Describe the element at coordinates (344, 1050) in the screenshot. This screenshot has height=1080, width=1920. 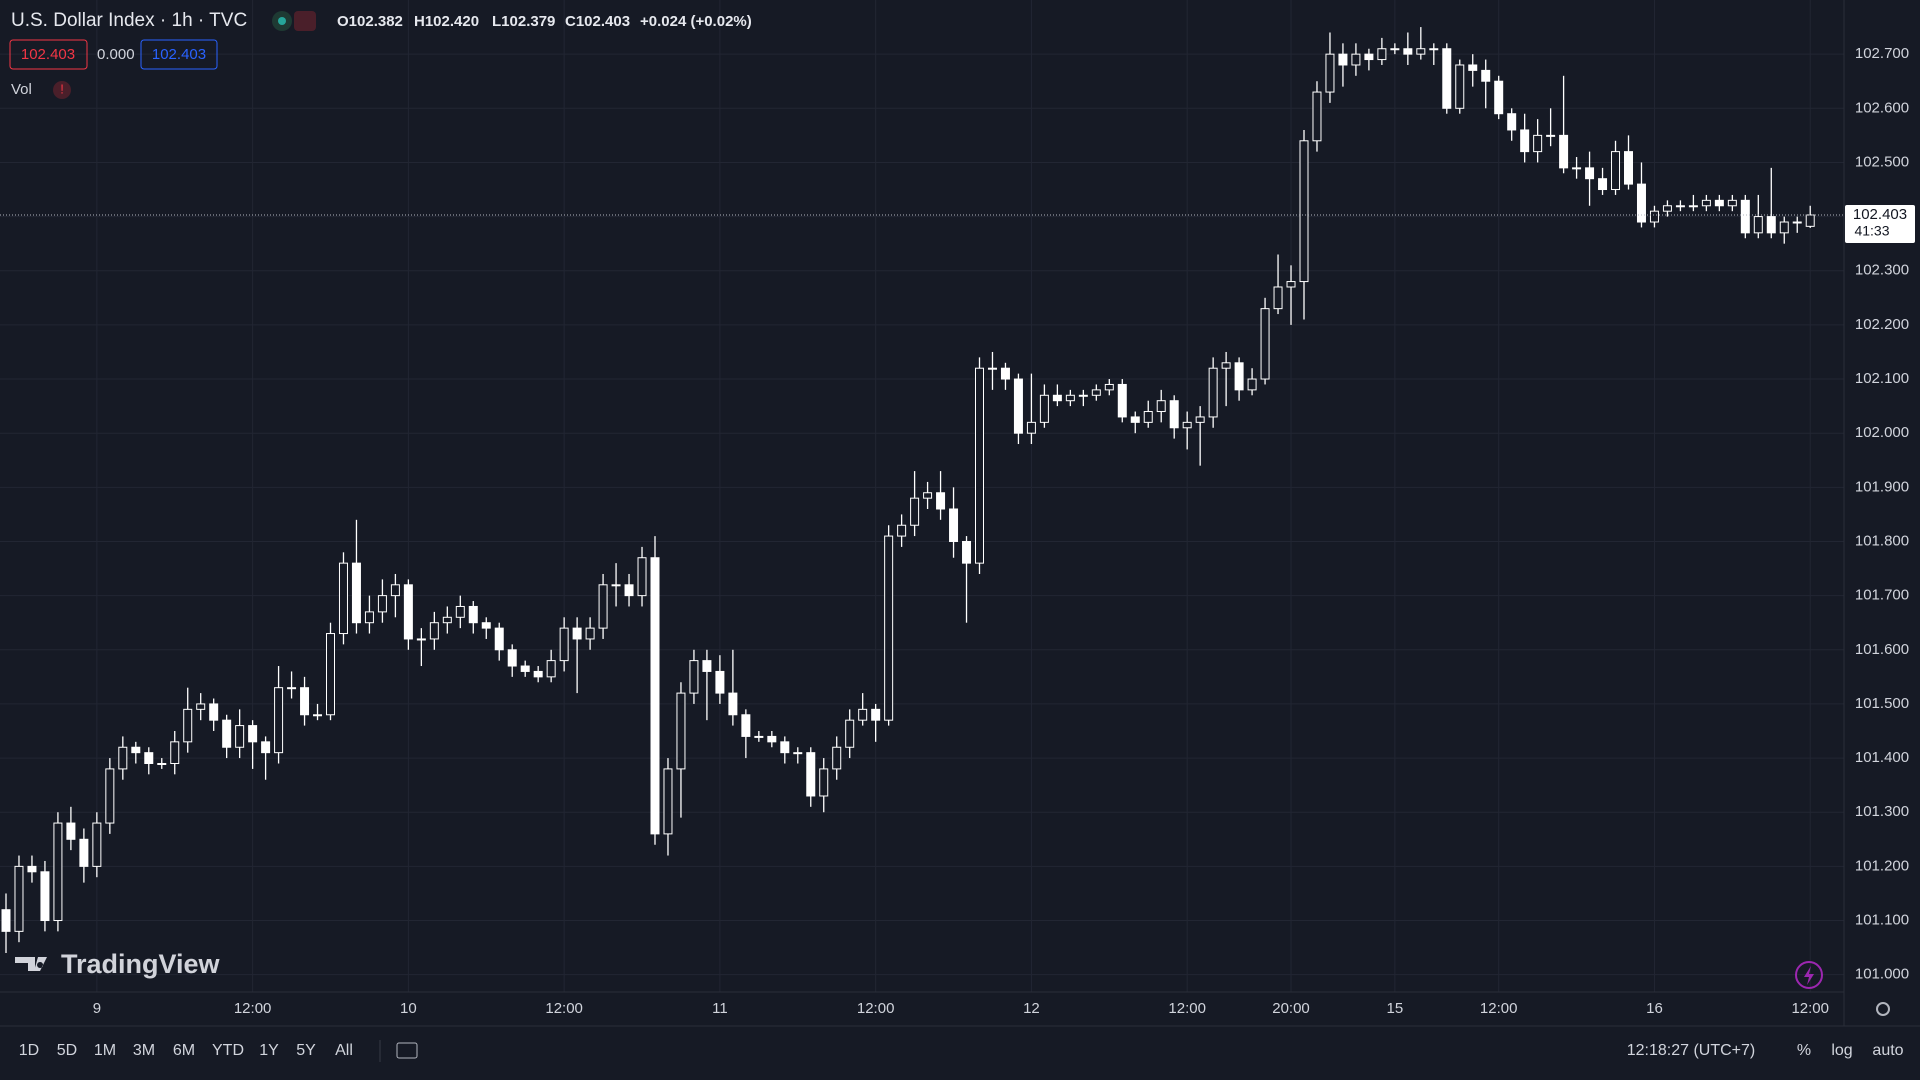
I see `range-button: All` at that location.